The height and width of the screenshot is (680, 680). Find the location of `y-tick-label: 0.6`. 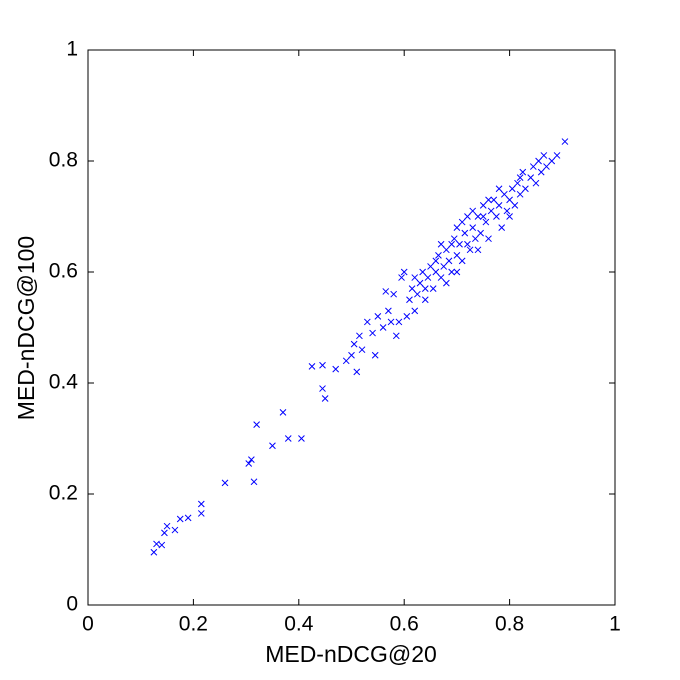

y-tick-label: 0.6 is located at coordinates (63, 271).